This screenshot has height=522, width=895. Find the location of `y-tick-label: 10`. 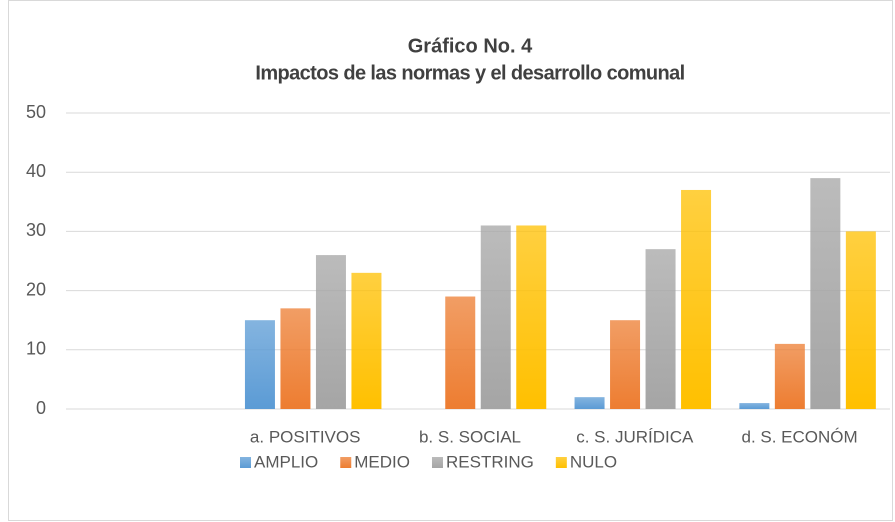

y-tick-label: 10 is located at coordinates (36, 349).